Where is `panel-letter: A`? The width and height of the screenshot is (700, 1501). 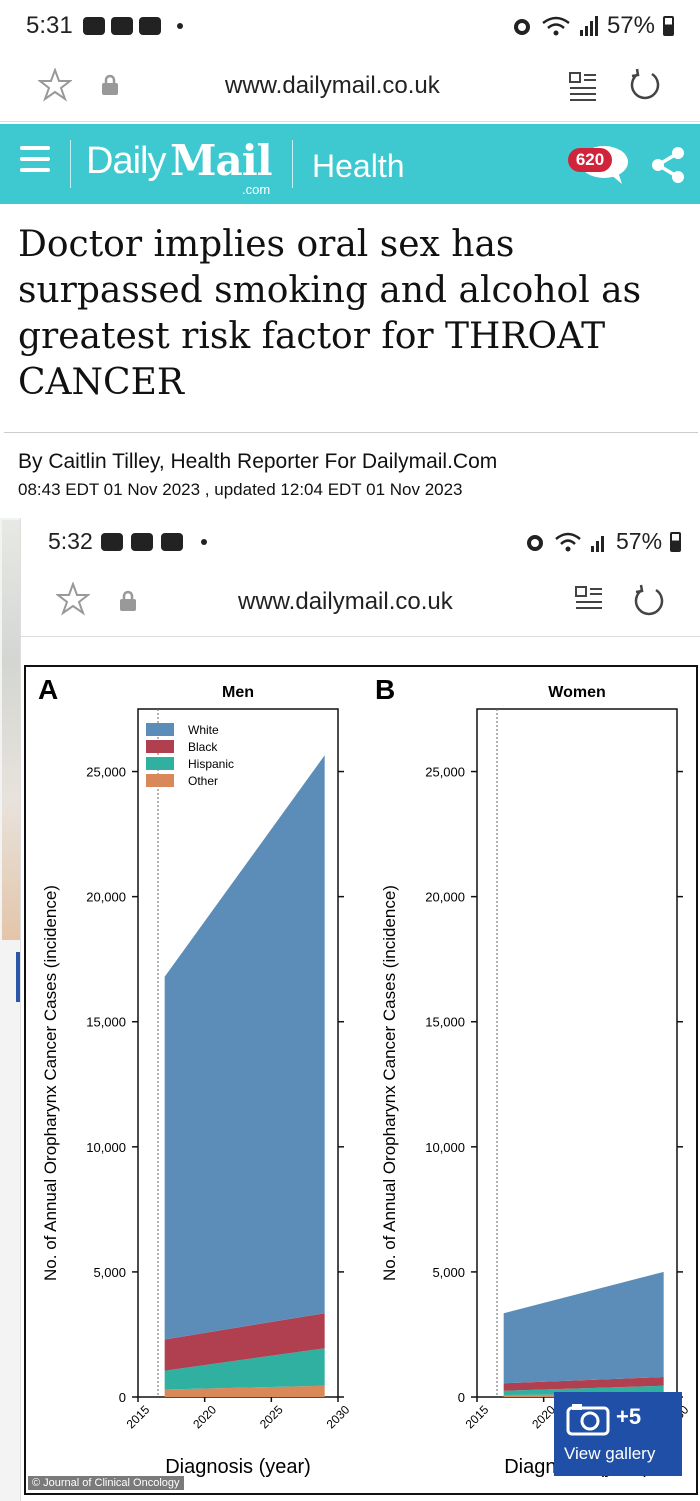 panel-letter: A is located at coordinates (48, 689).